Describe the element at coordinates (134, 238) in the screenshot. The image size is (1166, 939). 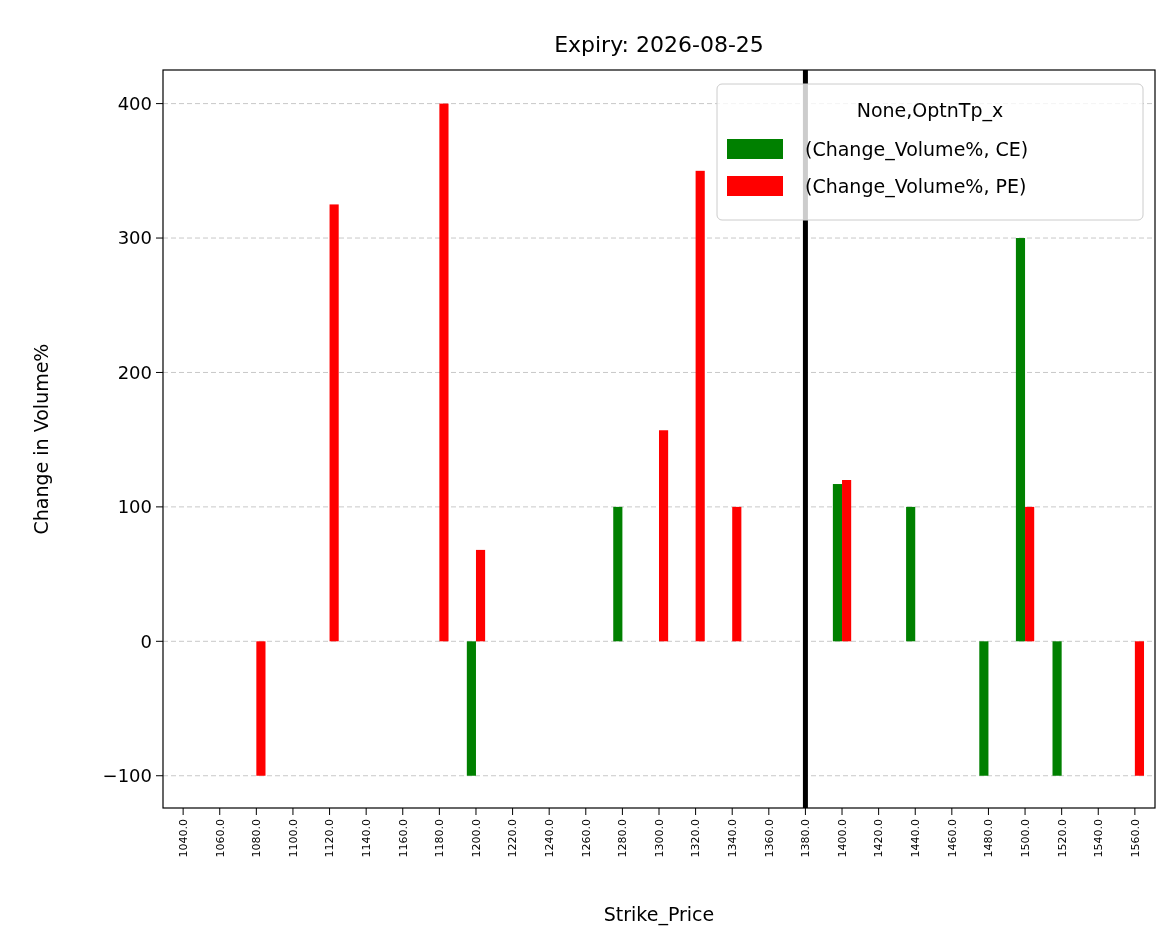
I see `y-tick-label: 300` at that location.